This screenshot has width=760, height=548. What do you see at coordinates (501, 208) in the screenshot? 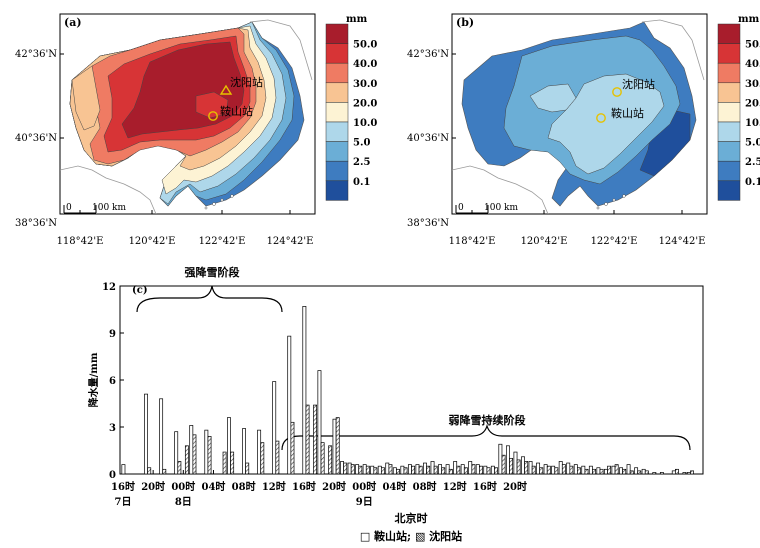
I see `scale-text-b: 100 km` at bounding box center [501, 208].